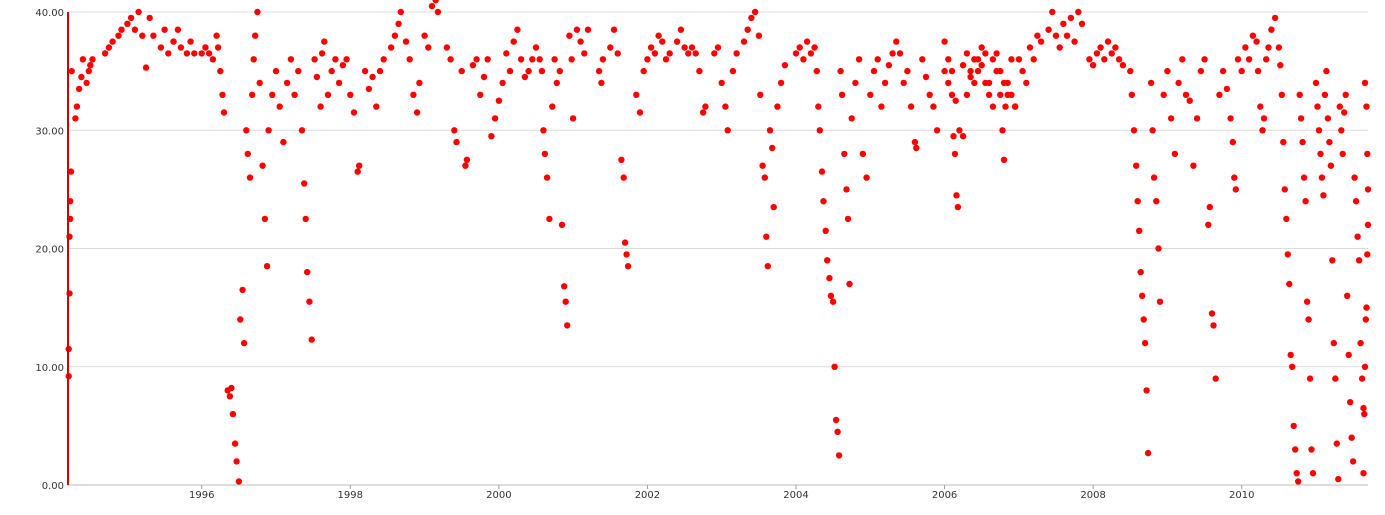 The image size is (1385, 515). I want to click on x-tick-label: 2004, so click(795, 495).